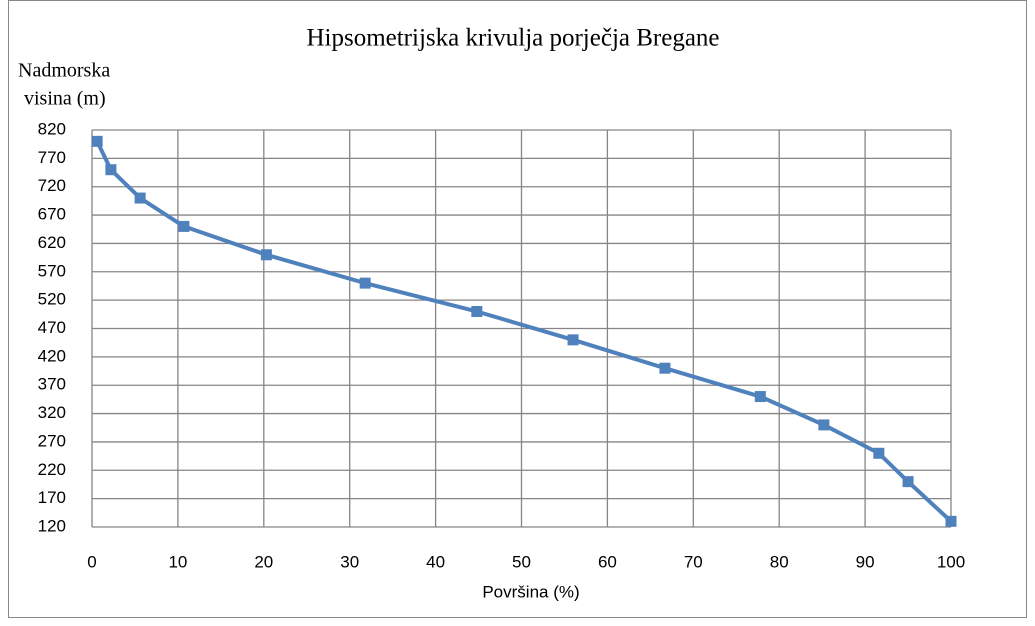 The image size is (1035, 626). I want to click on x-tick-label: 100, so click(951, 561).